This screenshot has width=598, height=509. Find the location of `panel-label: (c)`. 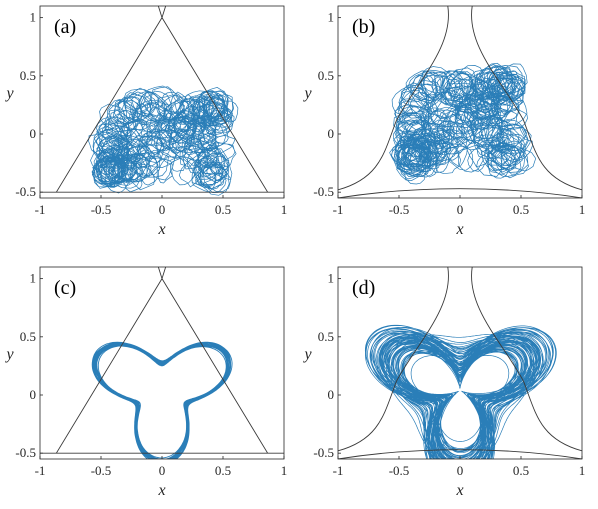

panel-label: (c) is located at coordinates (65, 288).